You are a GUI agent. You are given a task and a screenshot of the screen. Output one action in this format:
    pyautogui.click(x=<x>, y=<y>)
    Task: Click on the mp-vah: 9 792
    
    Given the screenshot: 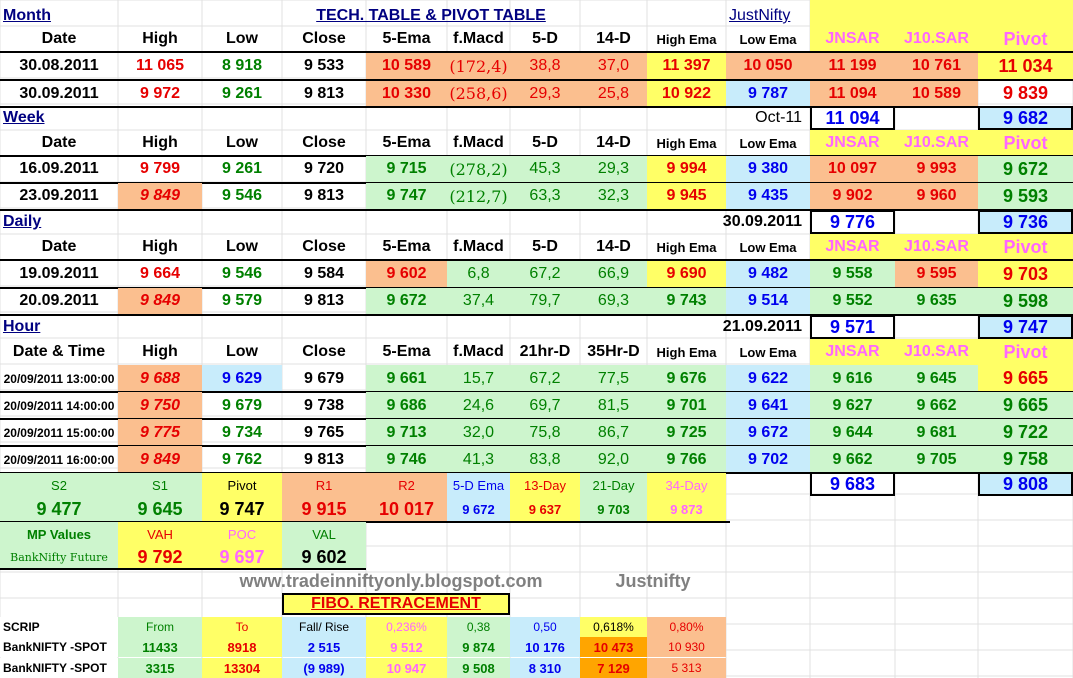 What is the action you would take?
    pyautogui.click(x=160, y=557)
    